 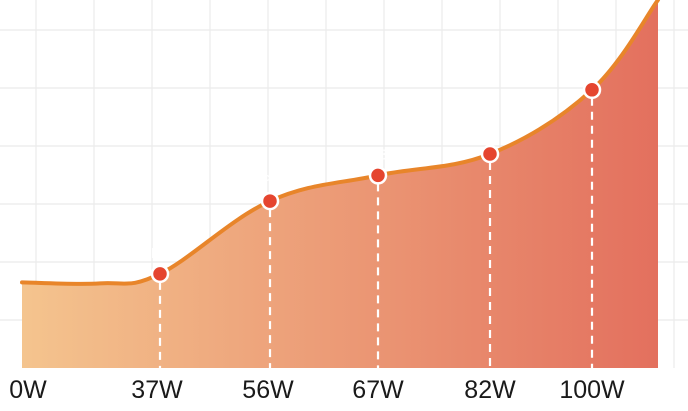 I want to click on point-label-p1: P1, so click(x=160, y=253).